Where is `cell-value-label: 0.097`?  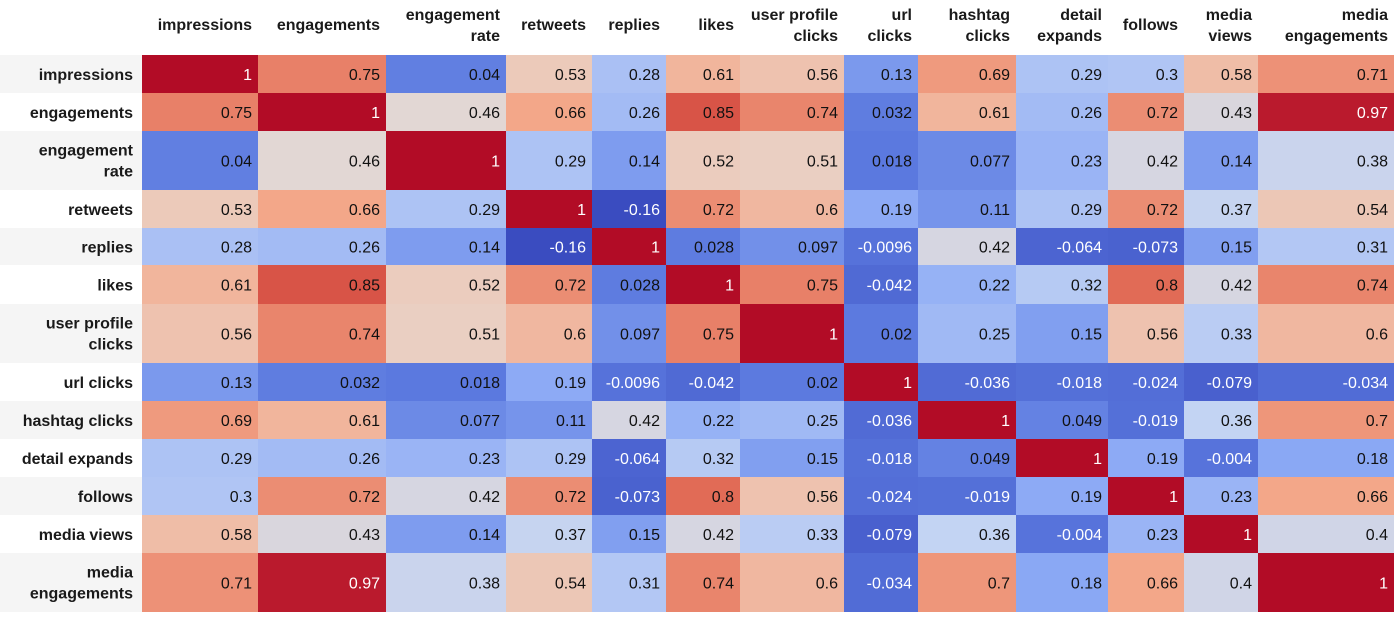
cell-value-label: 0.097 is located at coordinates (818, 248).